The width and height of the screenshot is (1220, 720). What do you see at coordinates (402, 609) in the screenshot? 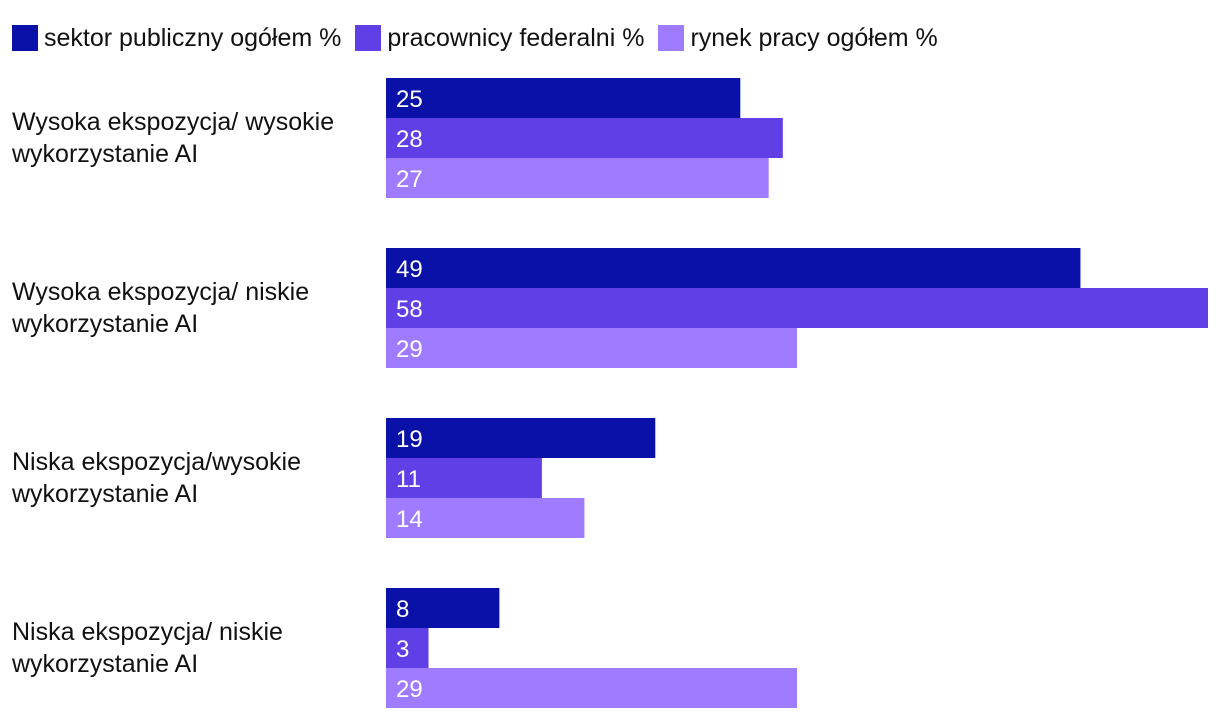
I see `value-label-4-series-1: 8` at bounding box center [402, 609].